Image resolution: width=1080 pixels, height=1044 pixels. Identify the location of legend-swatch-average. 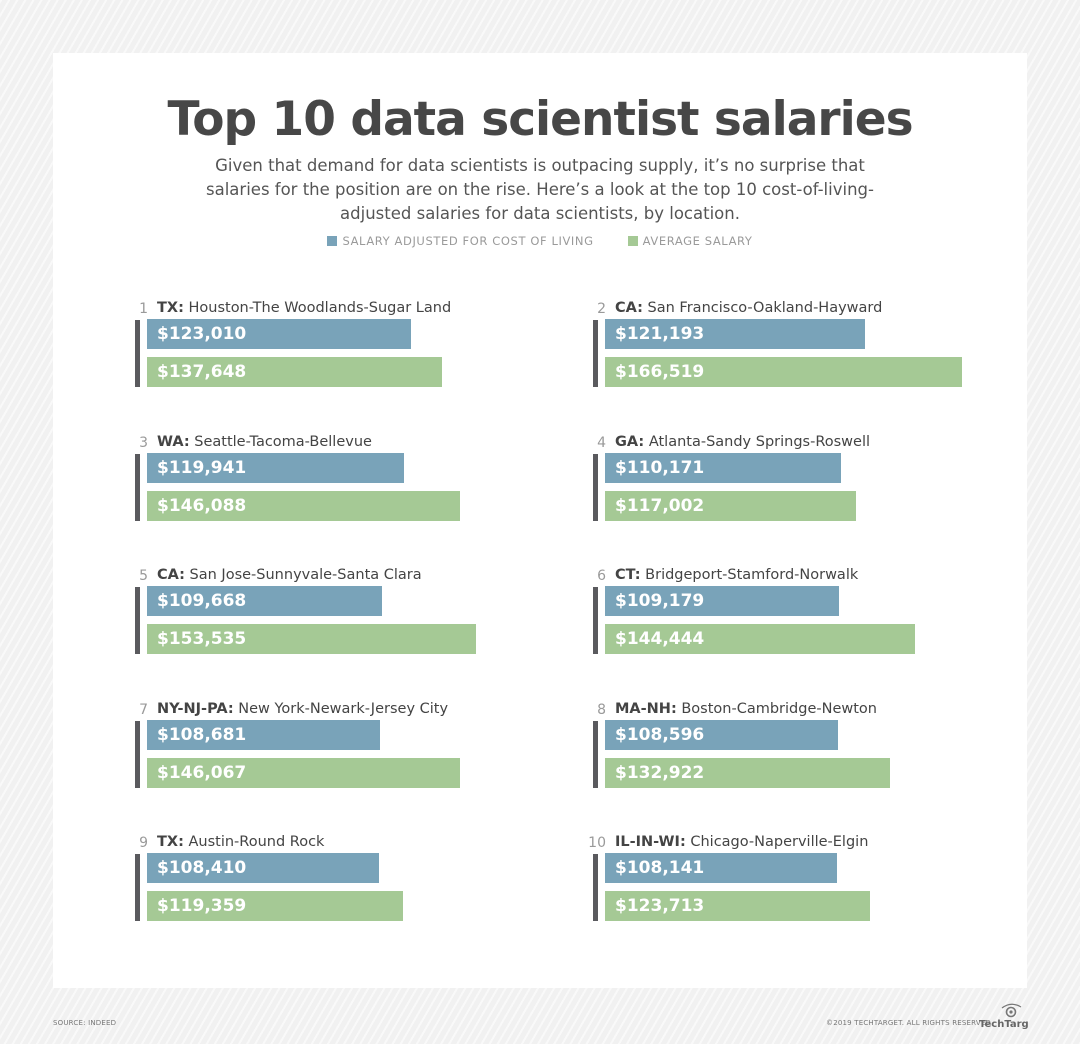
(632, 241).